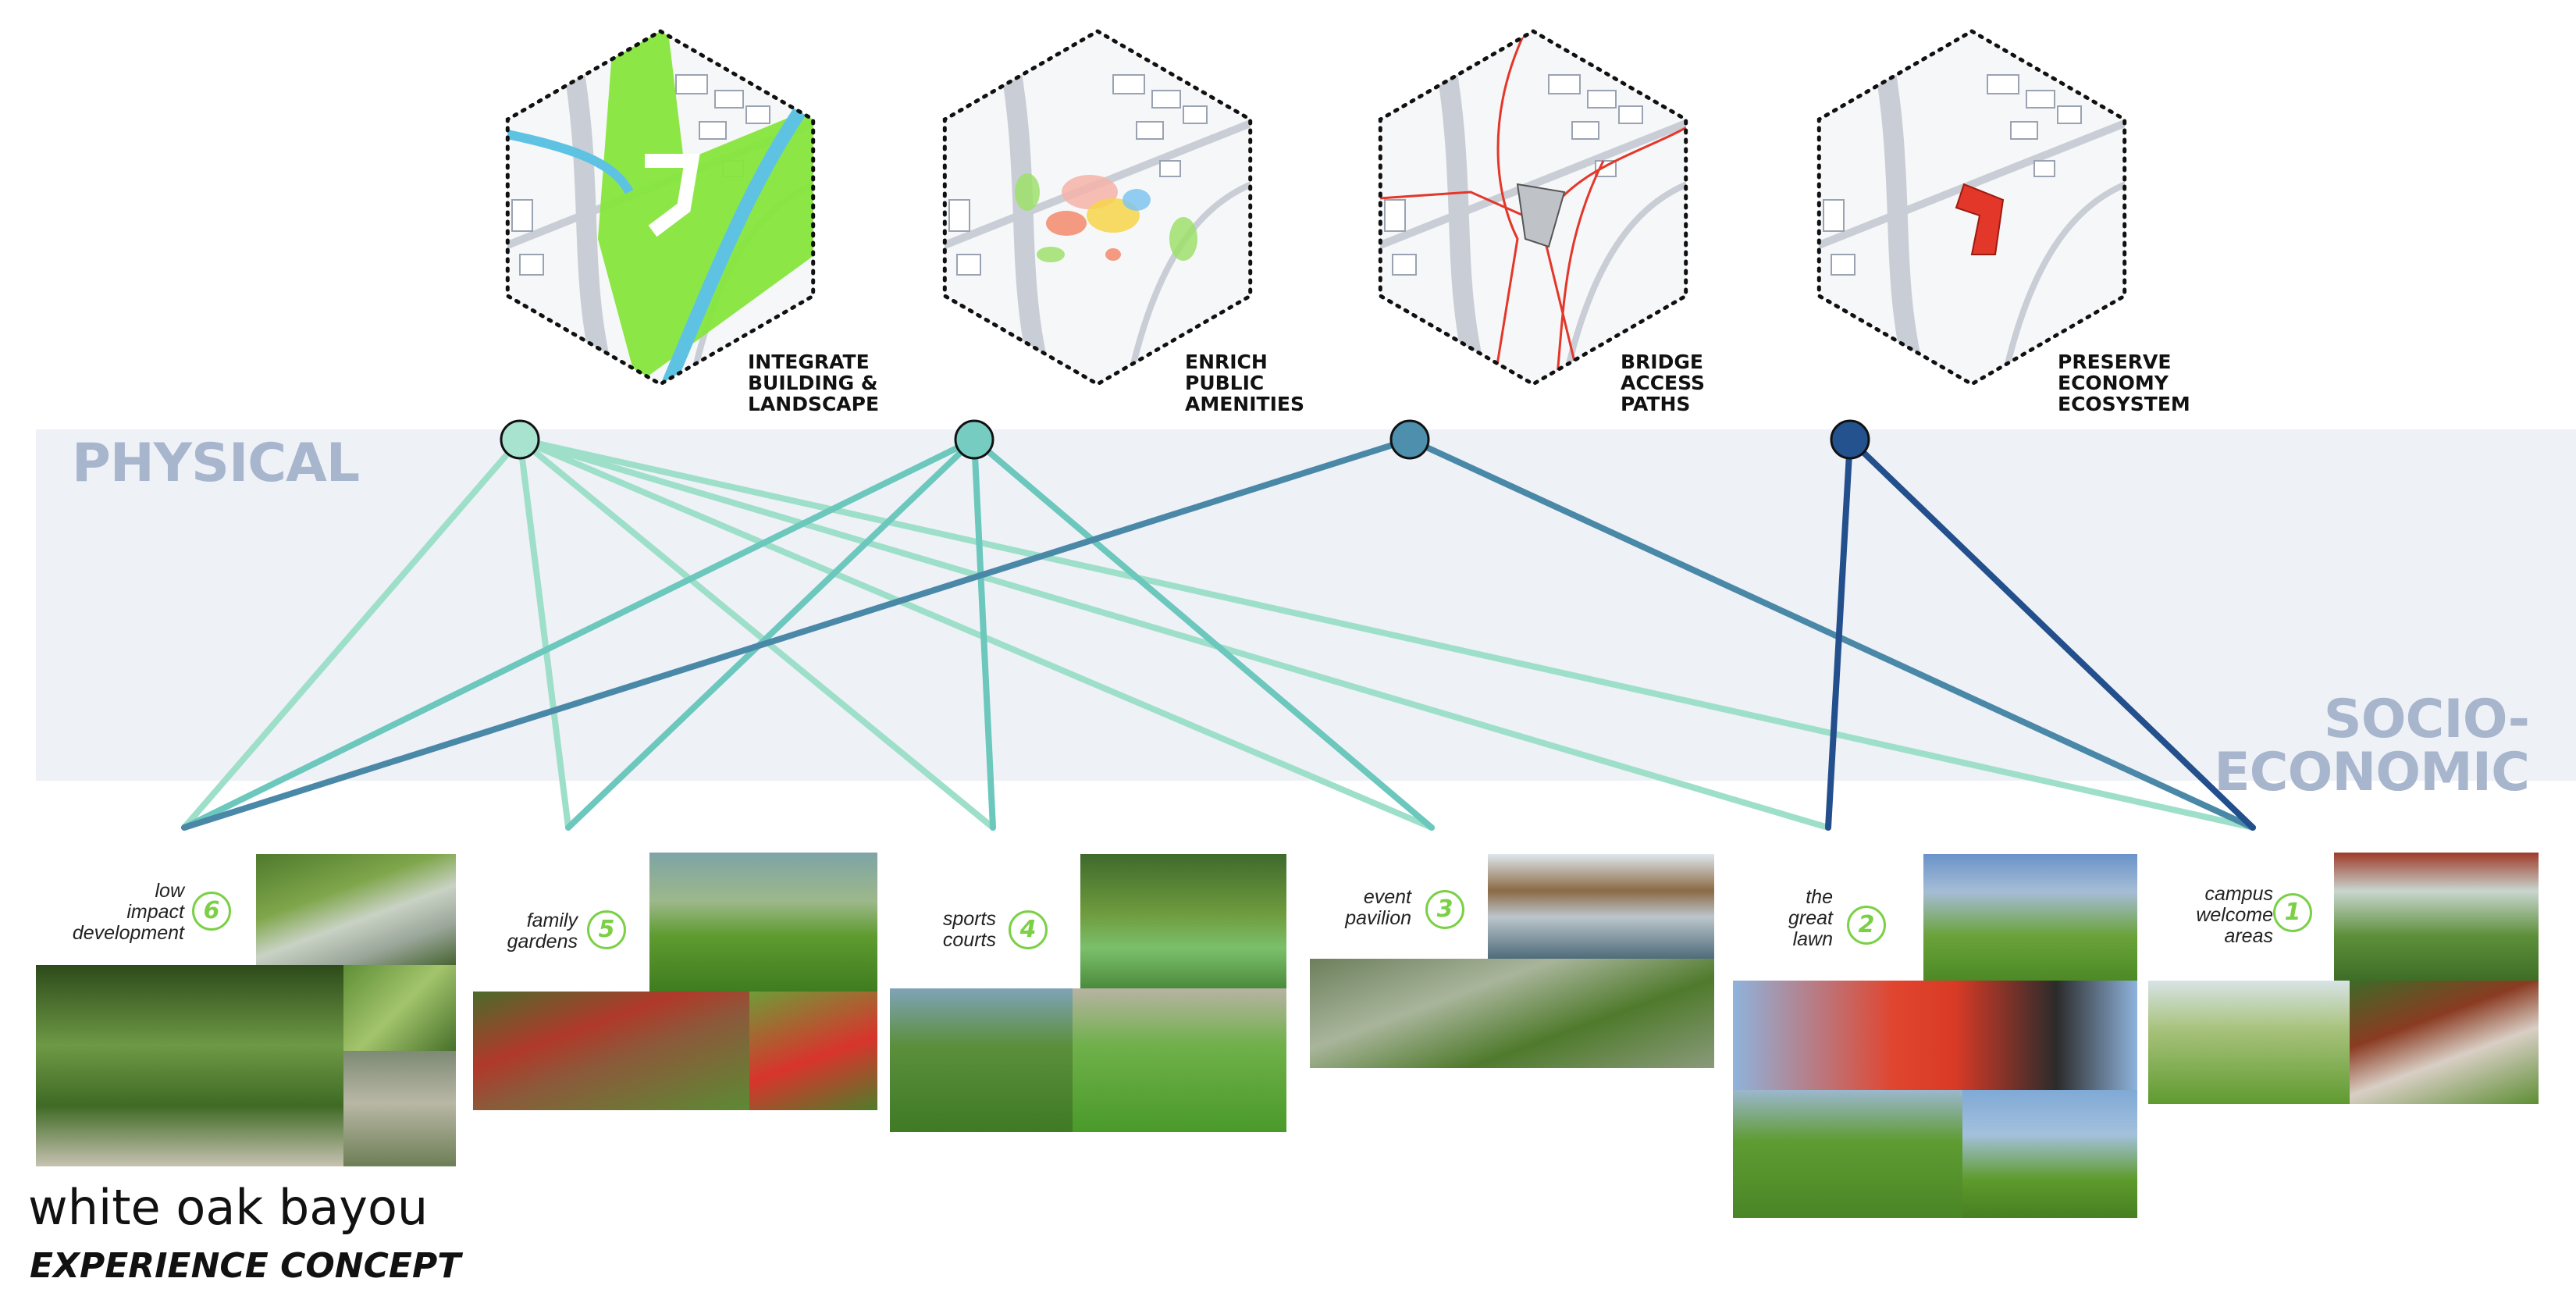 This screenshot has width=2576, height=1296. Describe the element at coordinates (2444, 1042) in the screenshot. I see `photo-welcome-path` at that location.